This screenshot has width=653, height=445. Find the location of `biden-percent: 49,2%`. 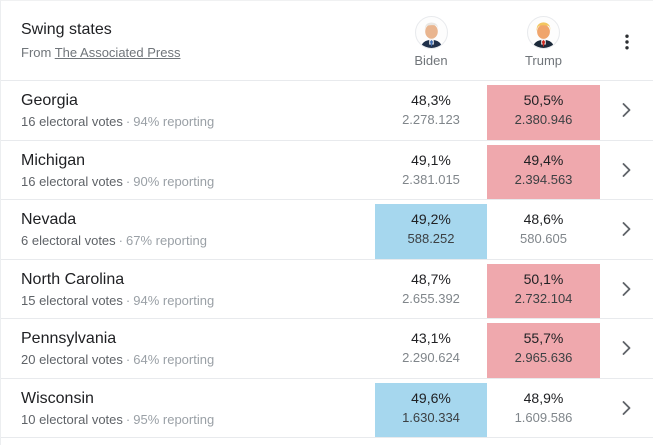

biden-percent: 49,2% is located at coordinates (431, 219).